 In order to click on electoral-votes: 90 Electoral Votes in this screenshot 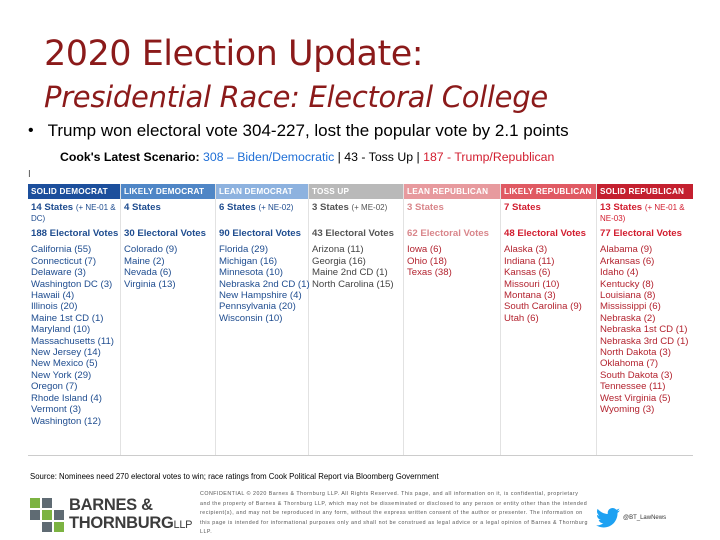, I will do `click(260, 233)`.